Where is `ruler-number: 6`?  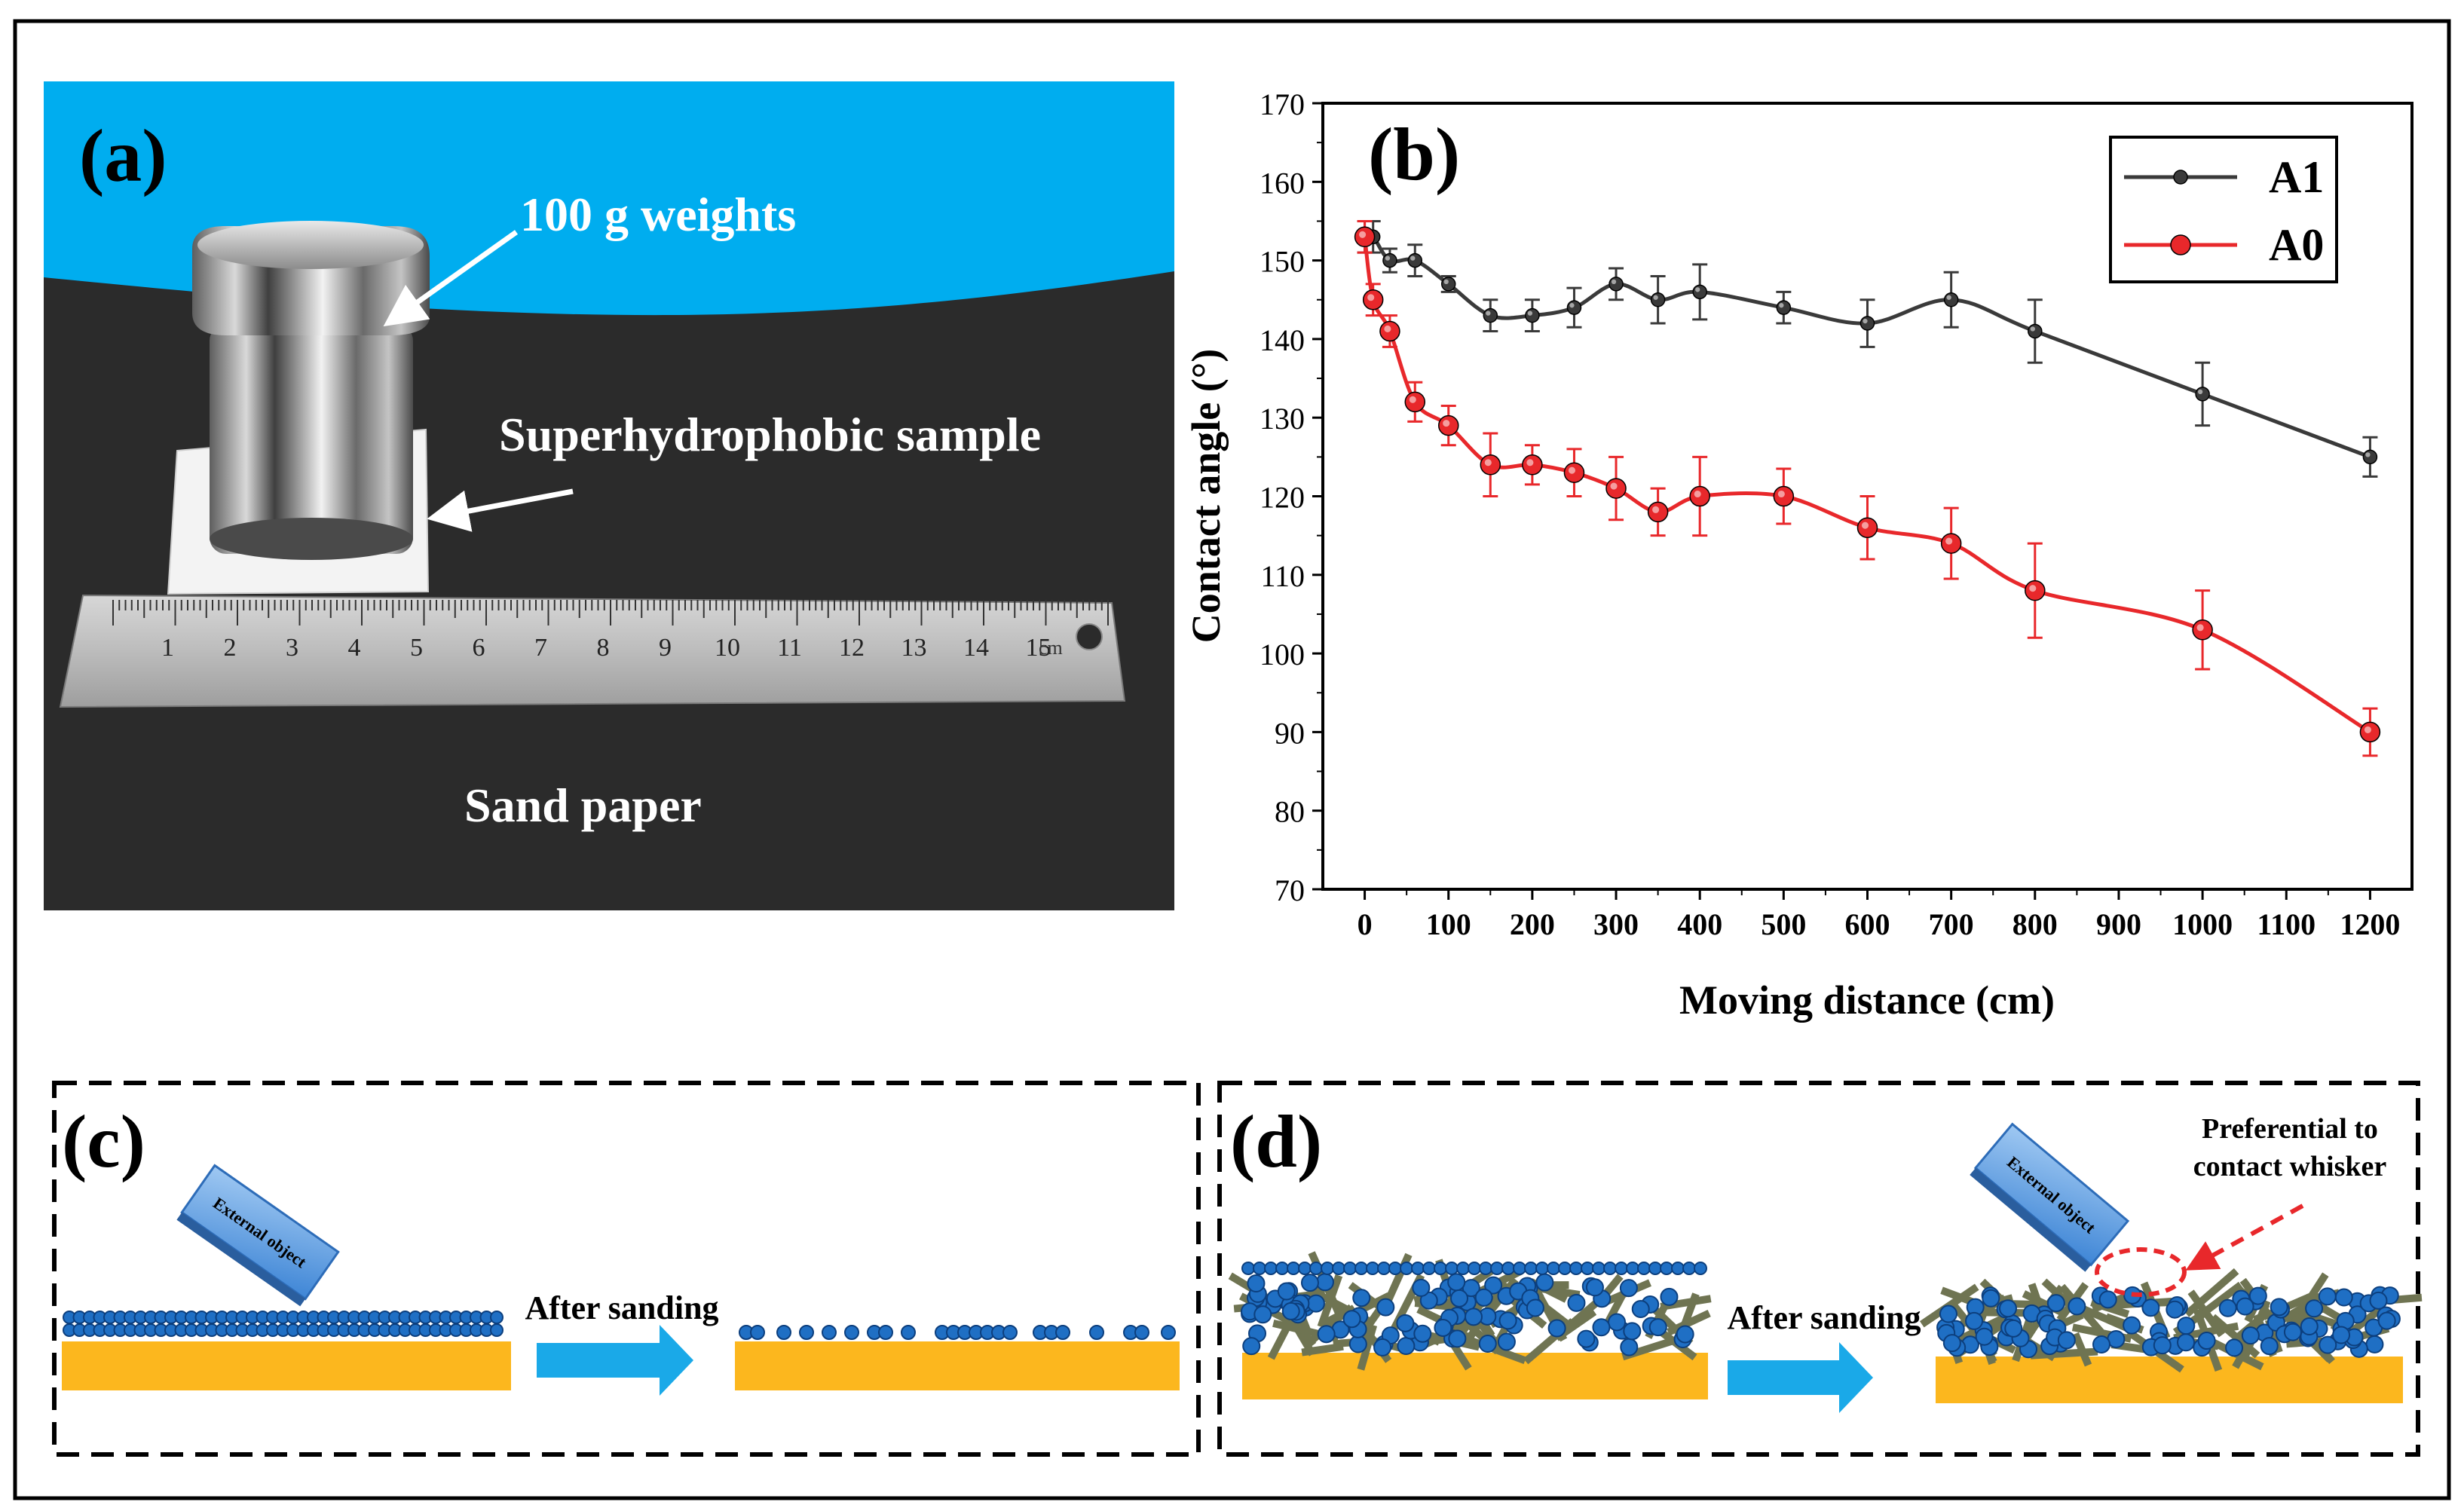 ruler-number: 6 is located at coordinates (479, 648).